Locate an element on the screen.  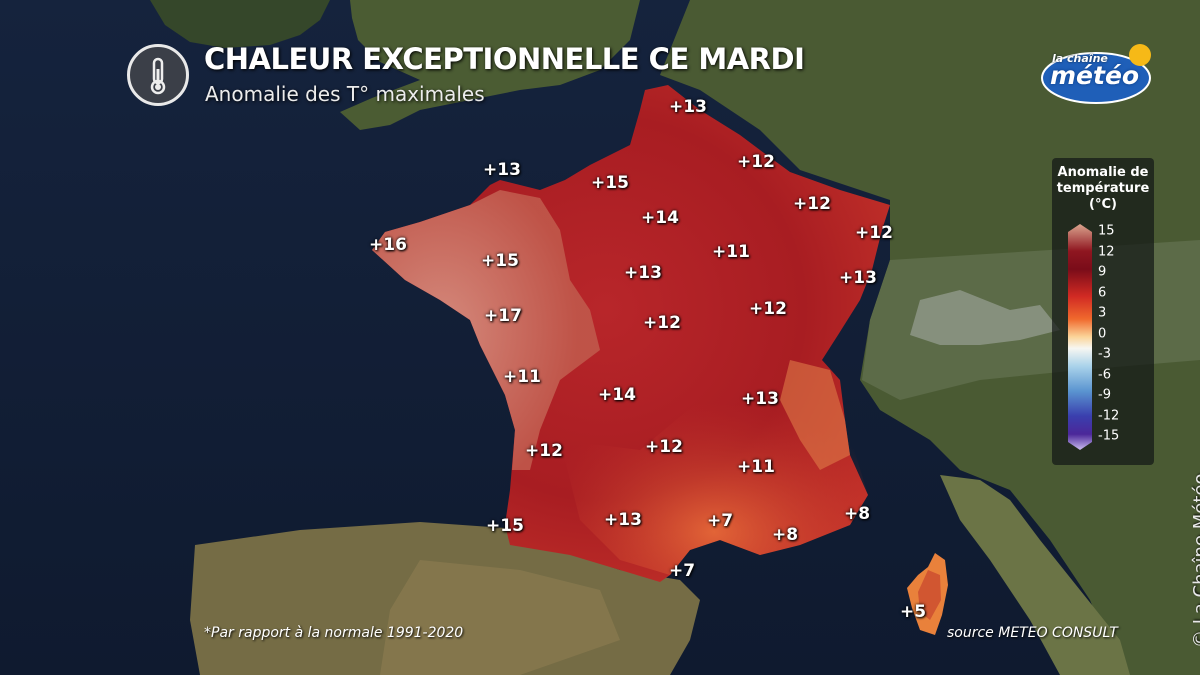
legend-color-bar is located at coordinates (1080, 337).